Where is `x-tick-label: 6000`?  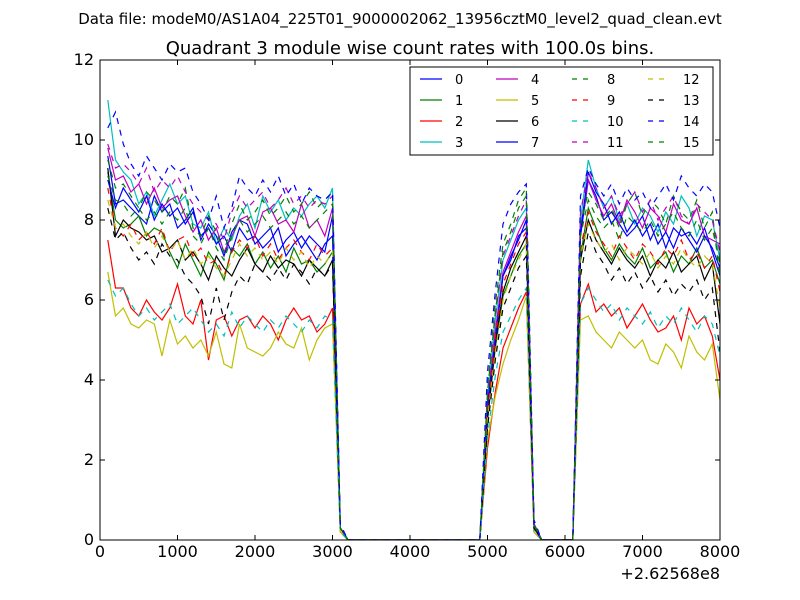 x-tick-label: 6000 is located at coordinates (565, 551).